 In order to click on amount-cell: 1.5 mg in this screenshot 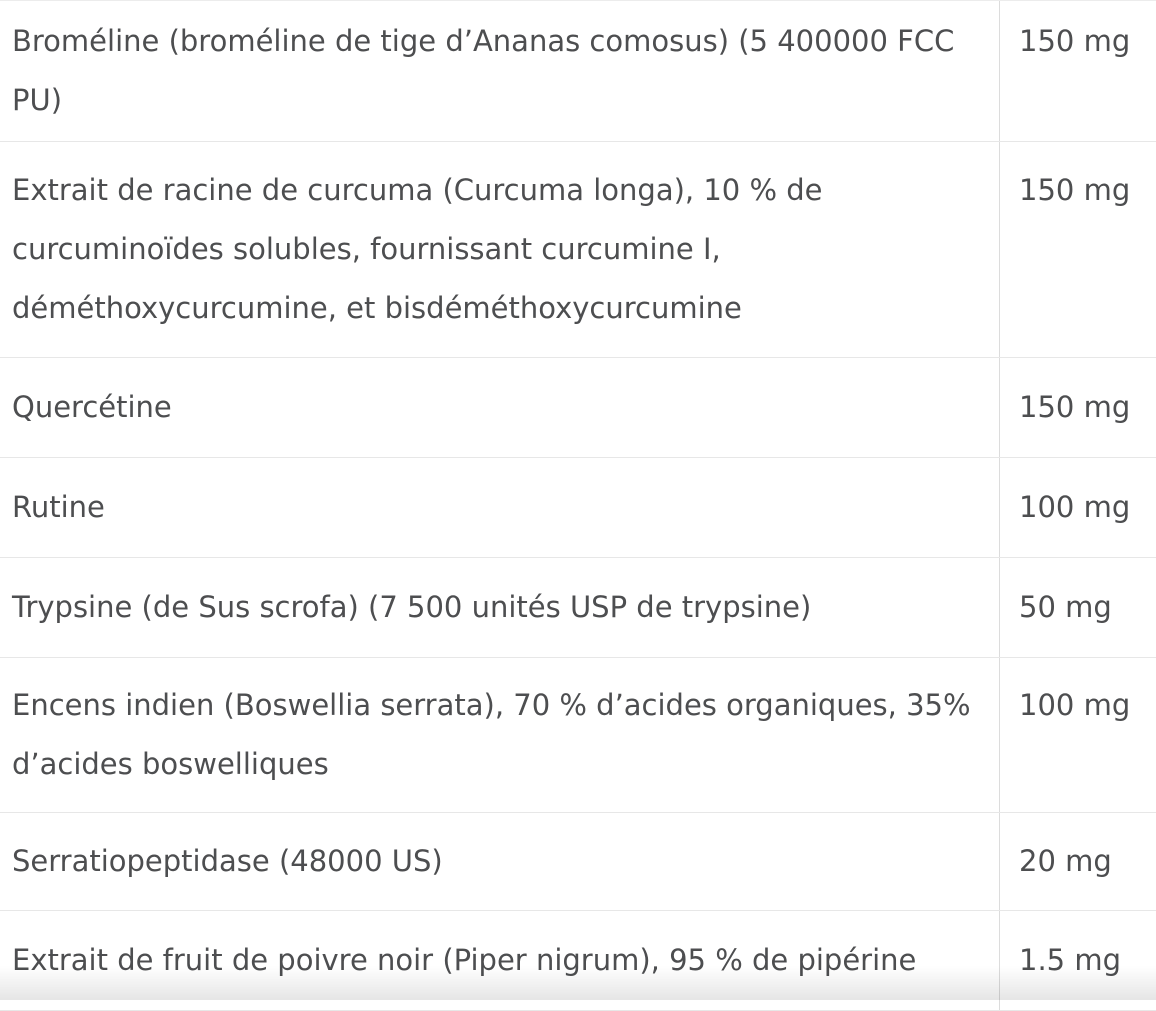, I will do `click(1078, 960)`.